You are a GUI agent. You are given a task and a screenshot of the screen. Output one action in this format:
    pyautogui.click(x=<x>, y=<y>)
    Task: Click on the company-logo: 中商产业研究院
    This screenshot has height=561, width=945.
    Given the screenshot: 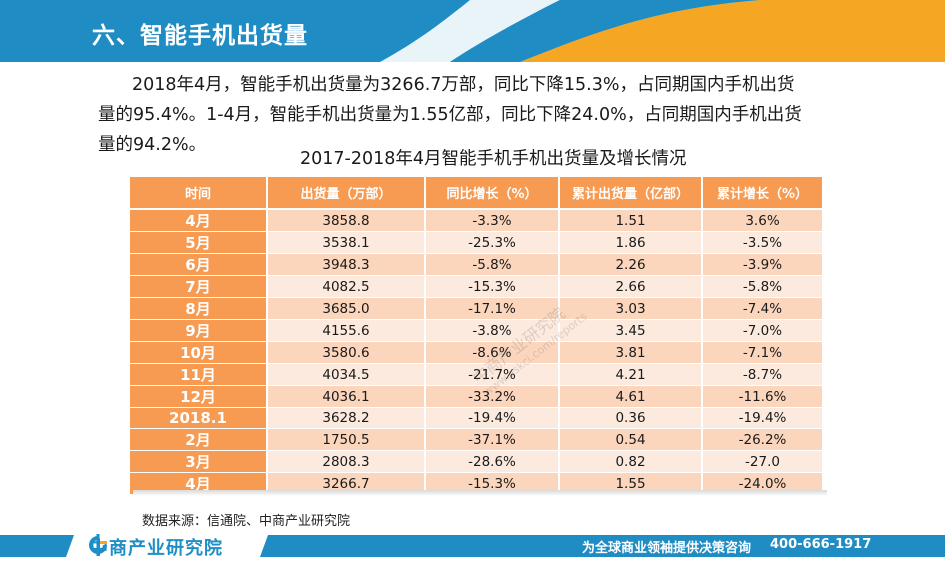 What is the action you would take?
    pyautogui.click(x=154, y=547)
    